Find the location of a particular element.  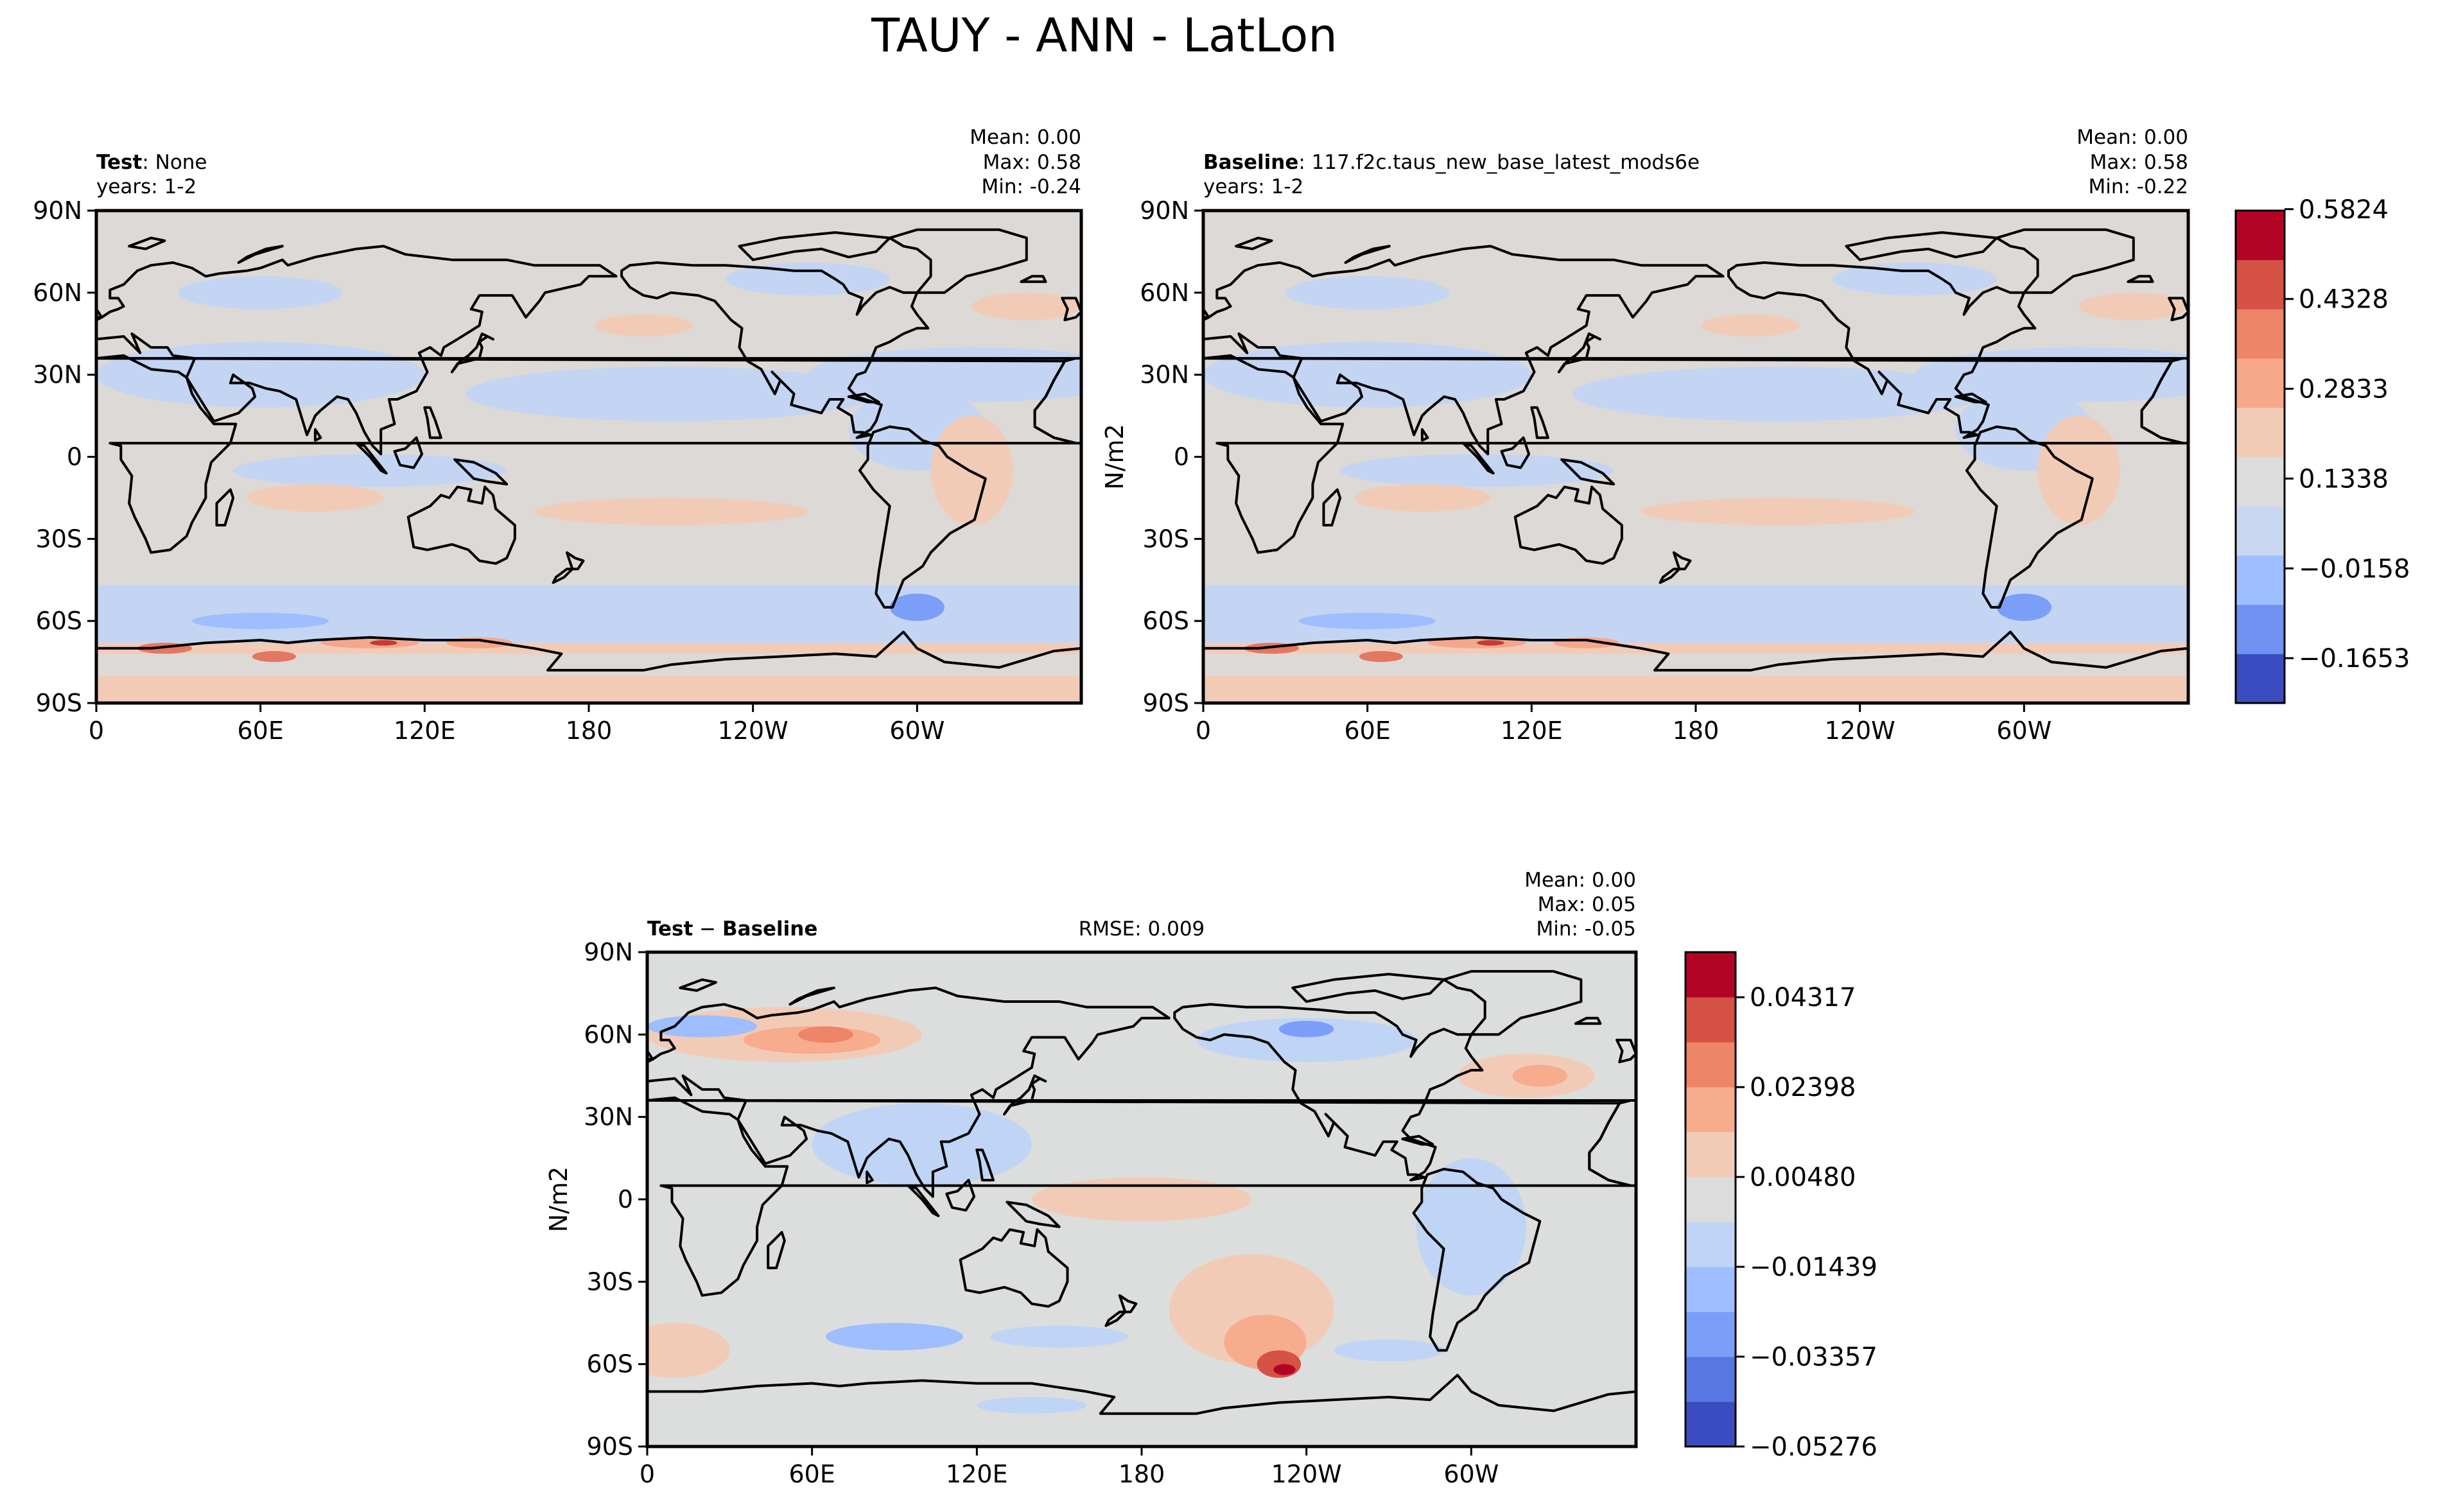

x-tick-label: 120W is located at coordinates (1860, 731).